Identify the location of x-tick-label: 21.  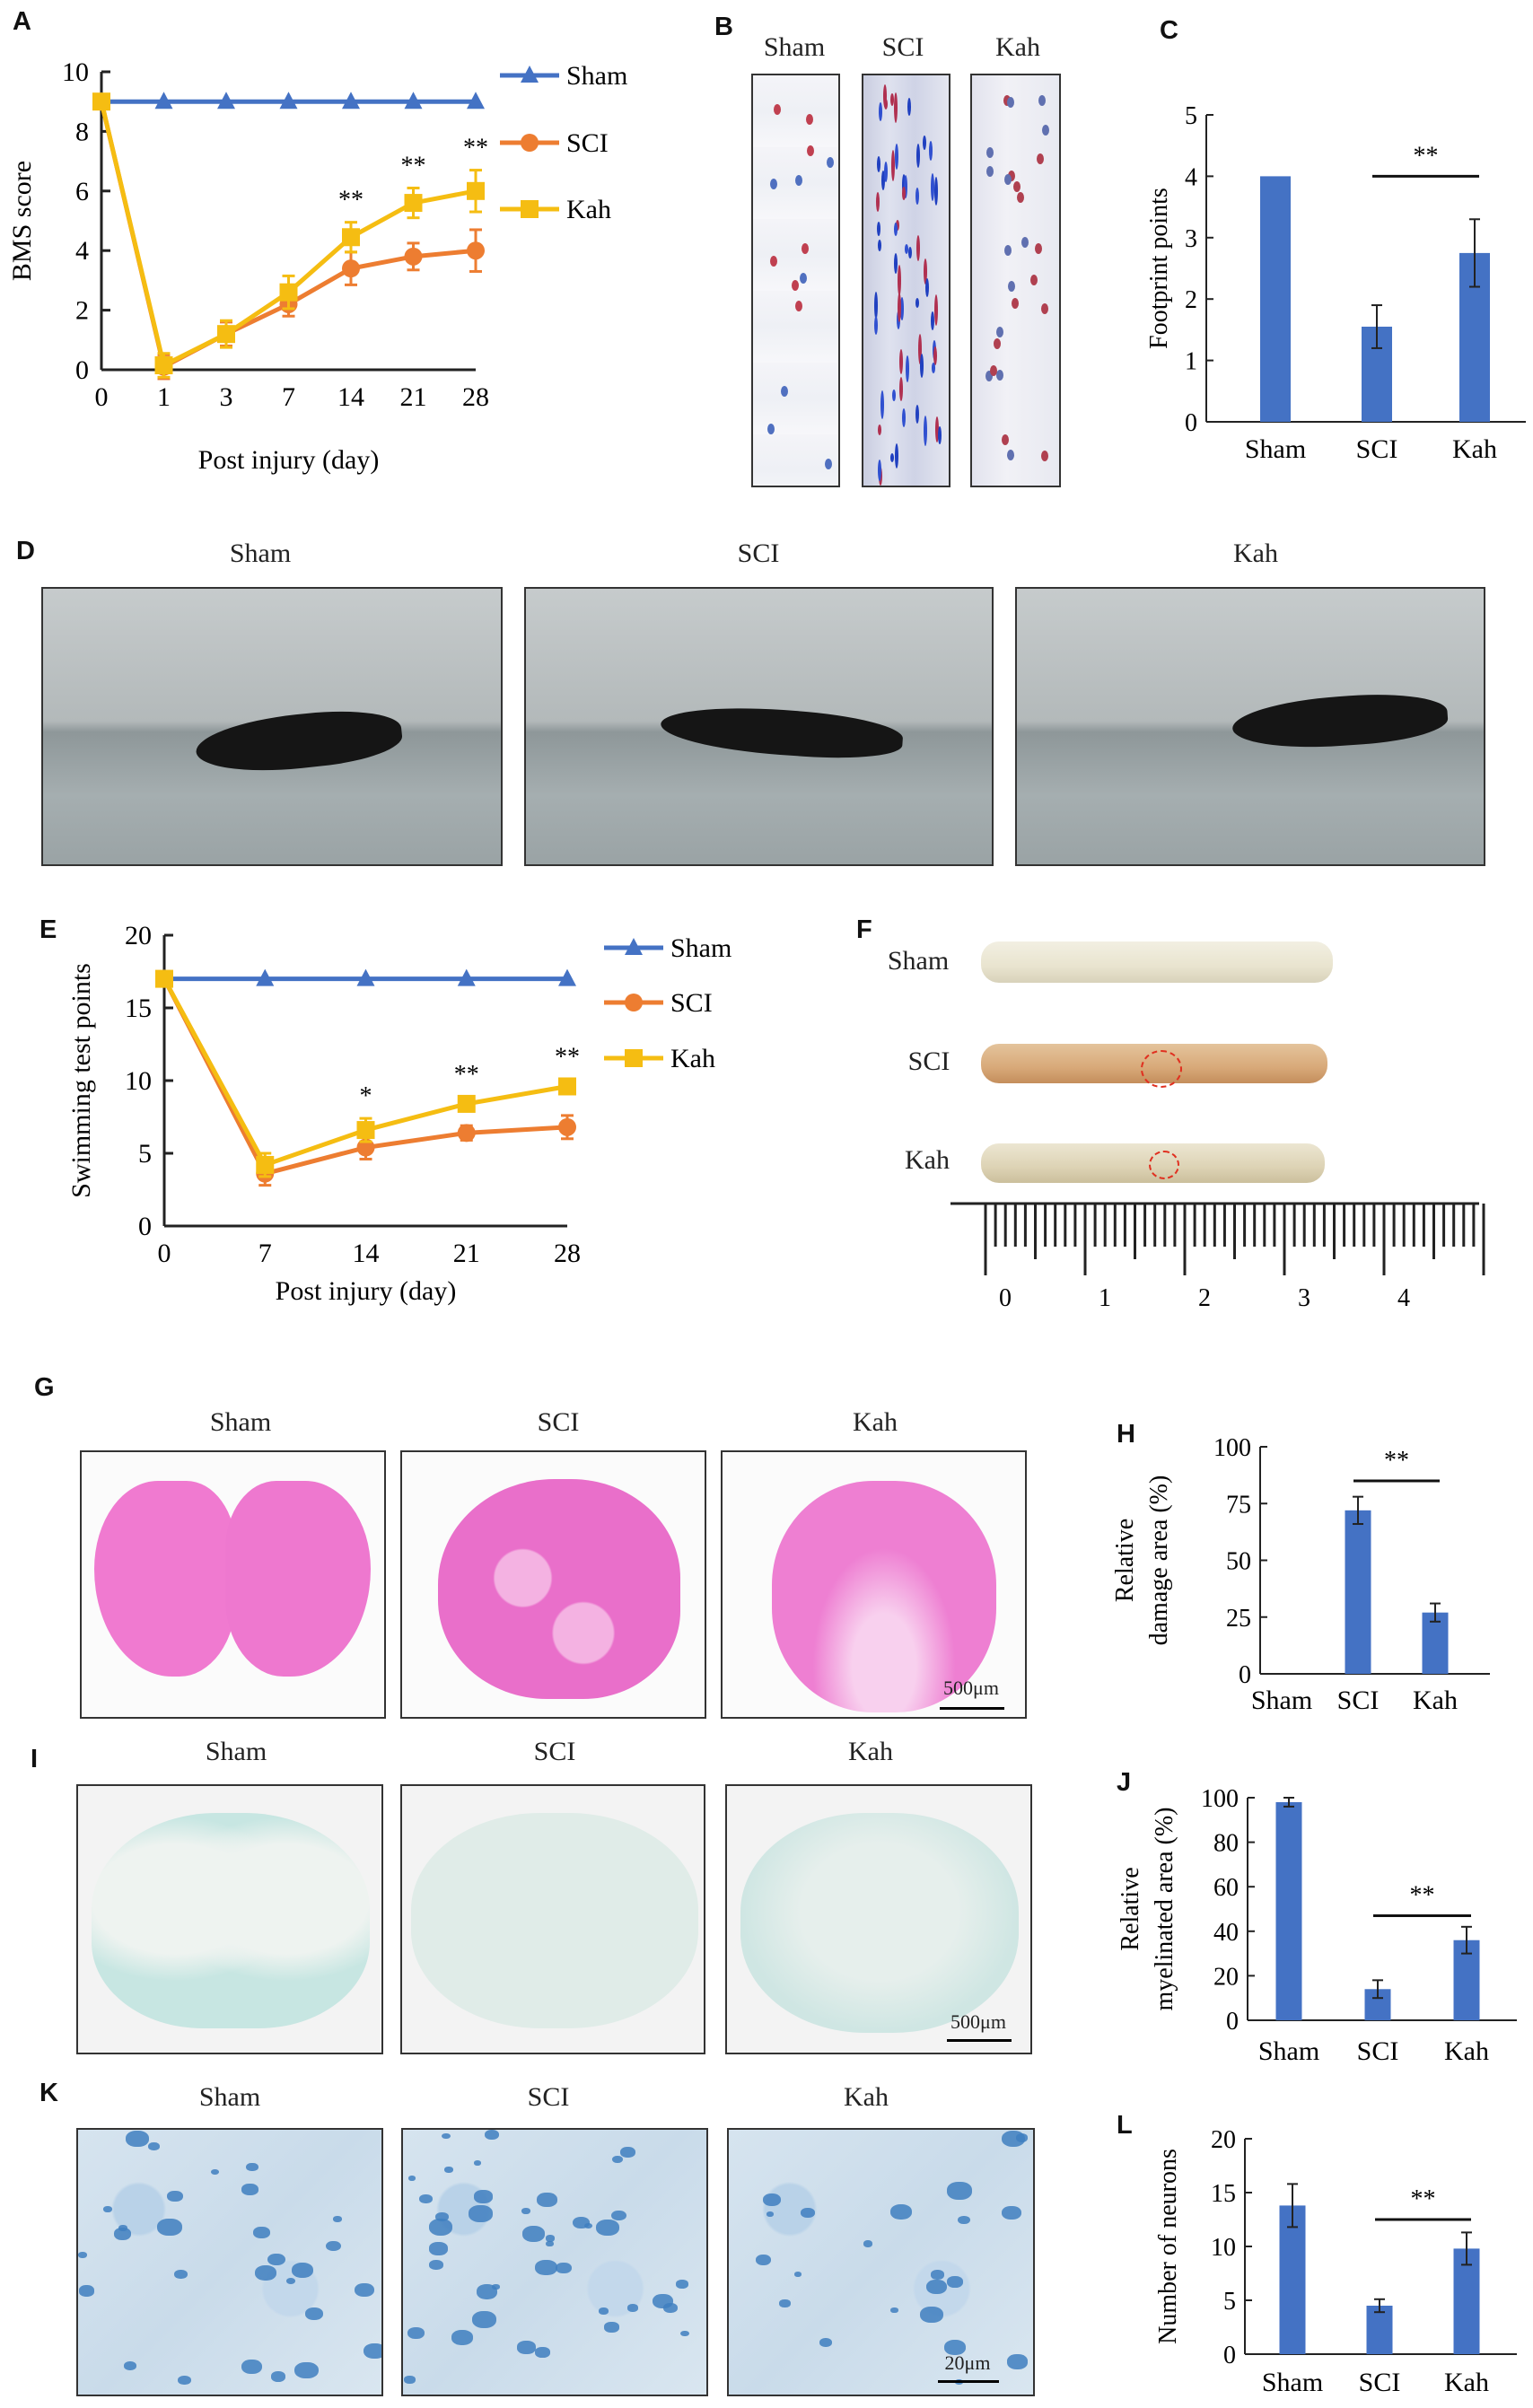
(466, 1253).